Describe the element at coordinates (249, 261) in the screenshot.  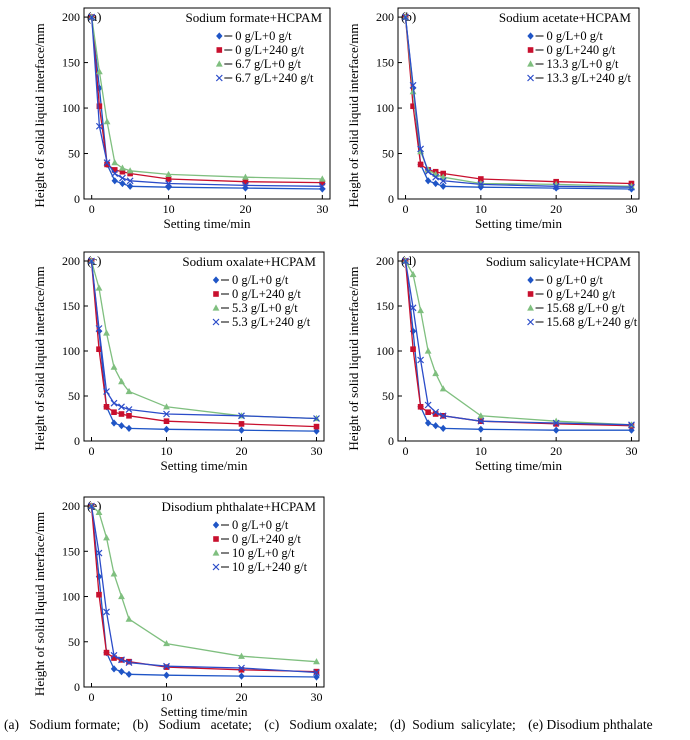
I see `chart-title: Sodium oxalate+HCPAM` at that location.